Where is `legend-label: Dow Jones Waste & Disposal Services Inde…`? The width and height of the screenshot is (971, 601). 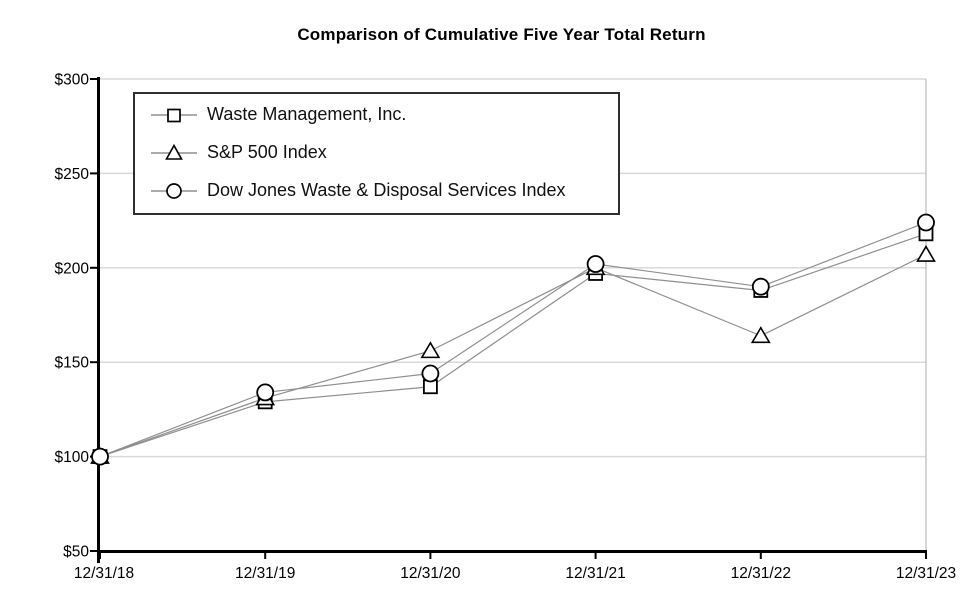
legend-label: Dow Jones Waste & Disposal Services Inde… is located at coordinates (386, 190).